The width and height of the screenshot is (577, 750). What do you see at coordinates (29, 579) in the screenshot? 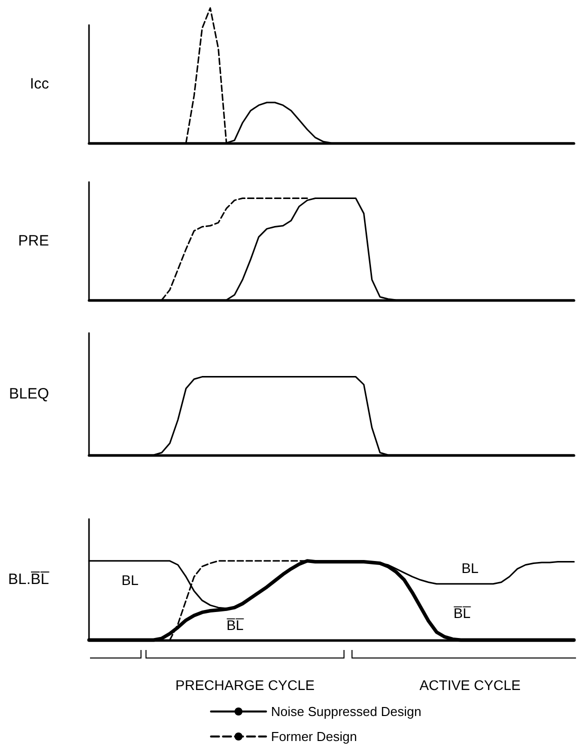
I see `y-axis-title: BL.B̅L̅` at bounding box center [29, 579].